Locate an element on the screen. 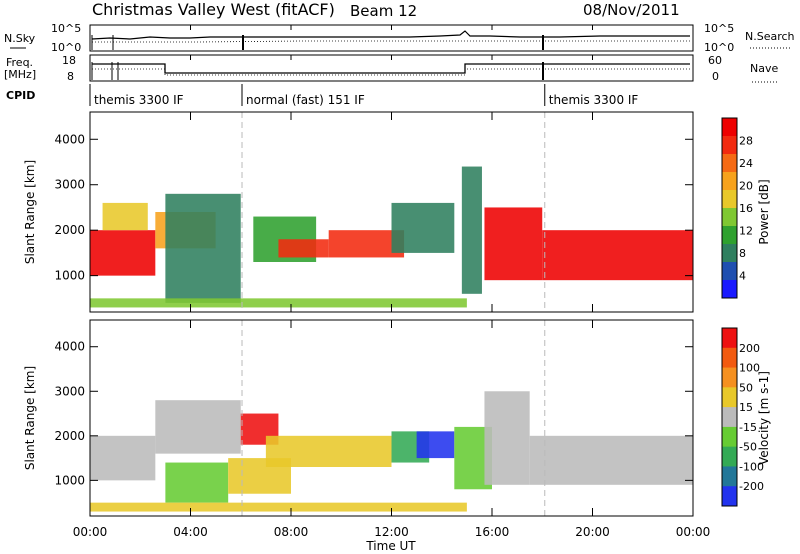 The width and height of the screenshot is (800, 554). velocity-colorbar: 200 100 50 15 -15 -50 -100 -200 is located at coordinates (742, 417).